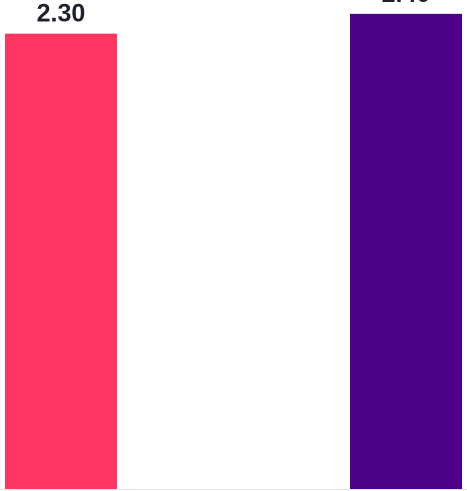 This screenshot has width=467, height=491. What do you see at coordinates (234, 14) in the screenshot?
I see `data-labels-group: 2.30 2.40` at bounding box center [234, 14].